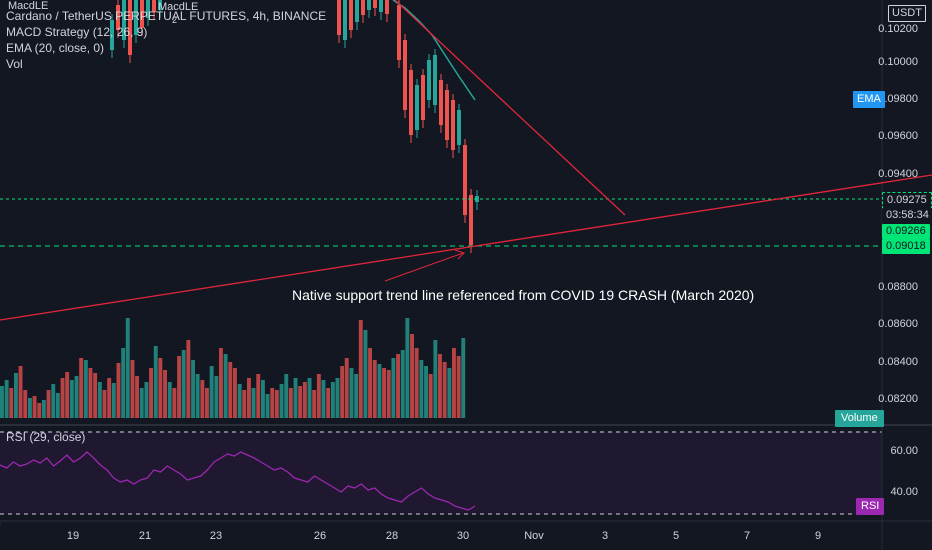 This screenshot has height=550, width=932. What do you see at coordinates (898, 174) in the screenshot?
I see `price-label: 0.09400` at bounding box center [898, 174].